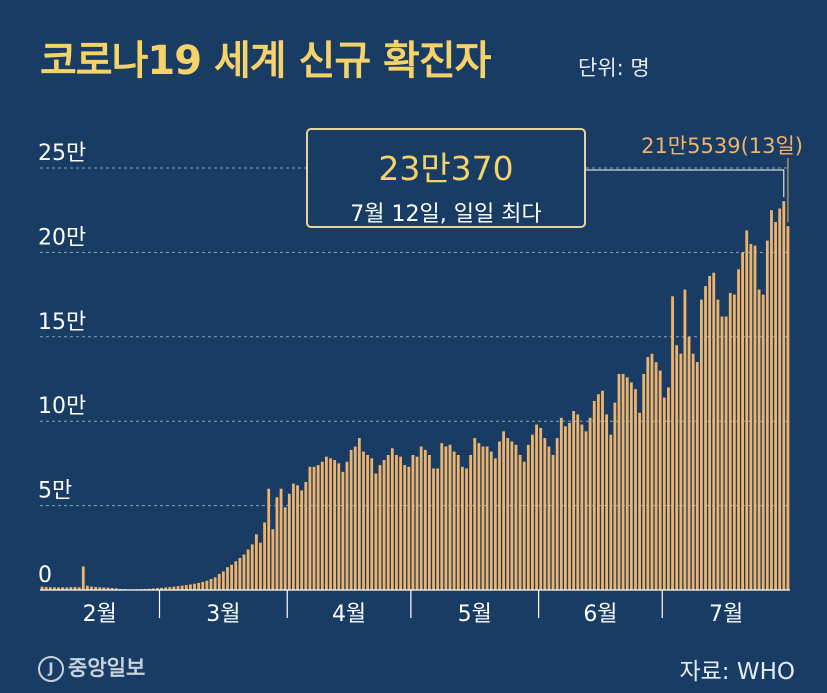 The height and width of the screenshot is (693, 827). What do you see at coordinates (726, 614) in the screenshot?
I see `x-month-label: 7월` at bounding box center [726, 614].